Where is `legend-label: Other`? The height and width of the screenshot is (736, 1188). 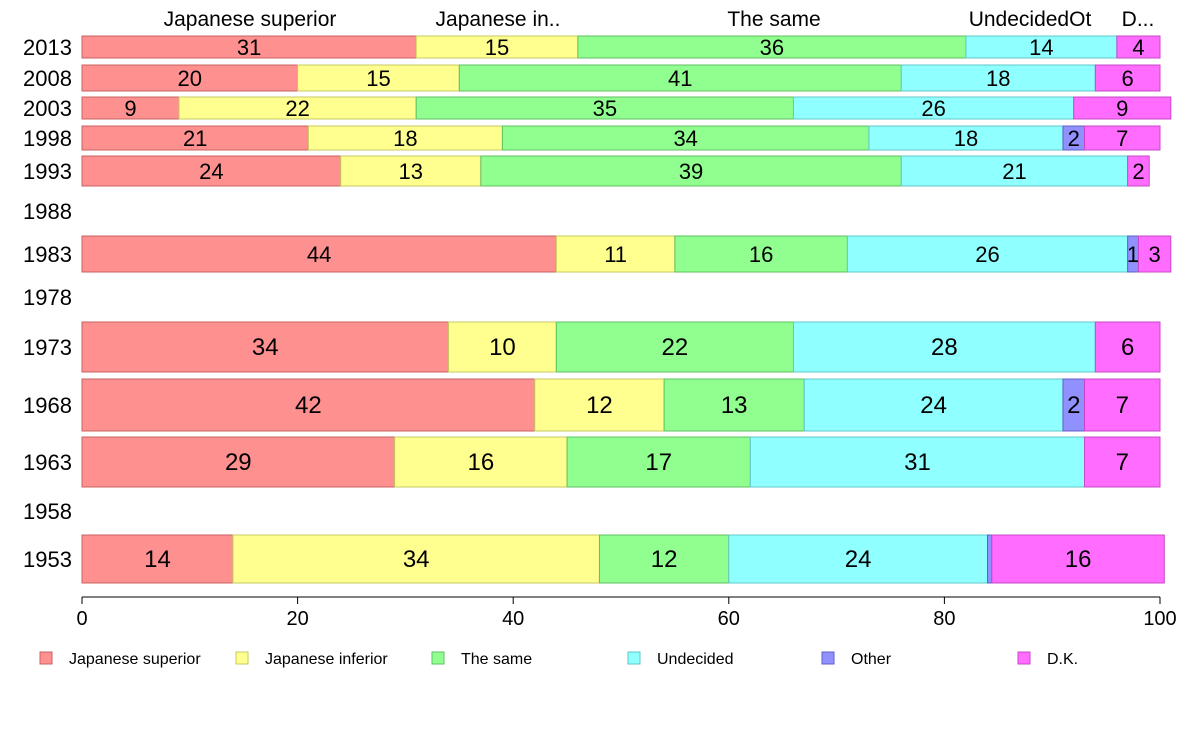 legend-label: Other is located at coordinates (871, 659).